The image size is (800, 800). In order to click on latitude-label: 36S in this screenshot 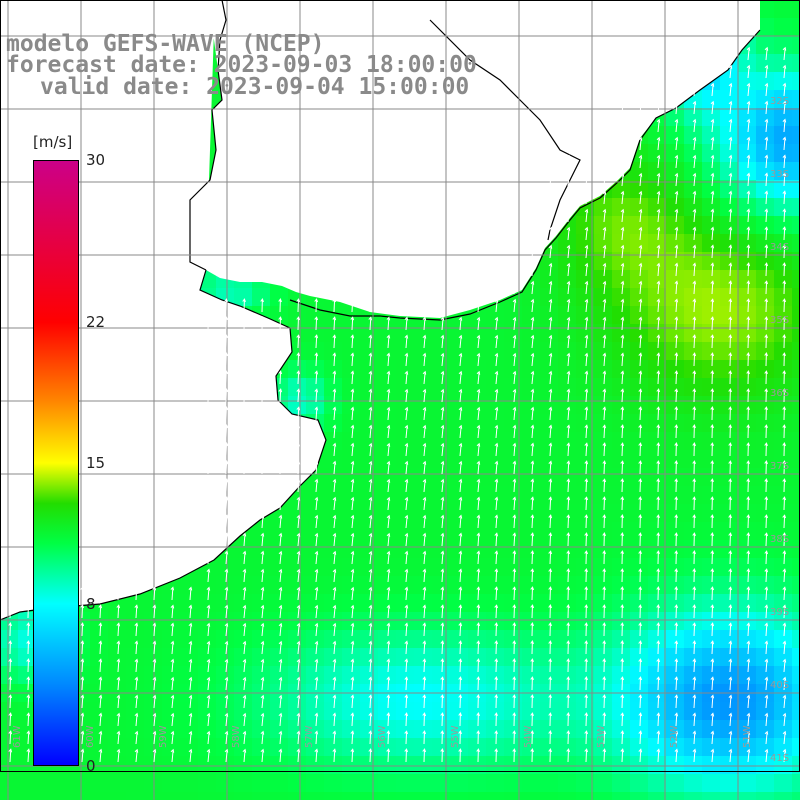, I will do `click(780, 393)`.